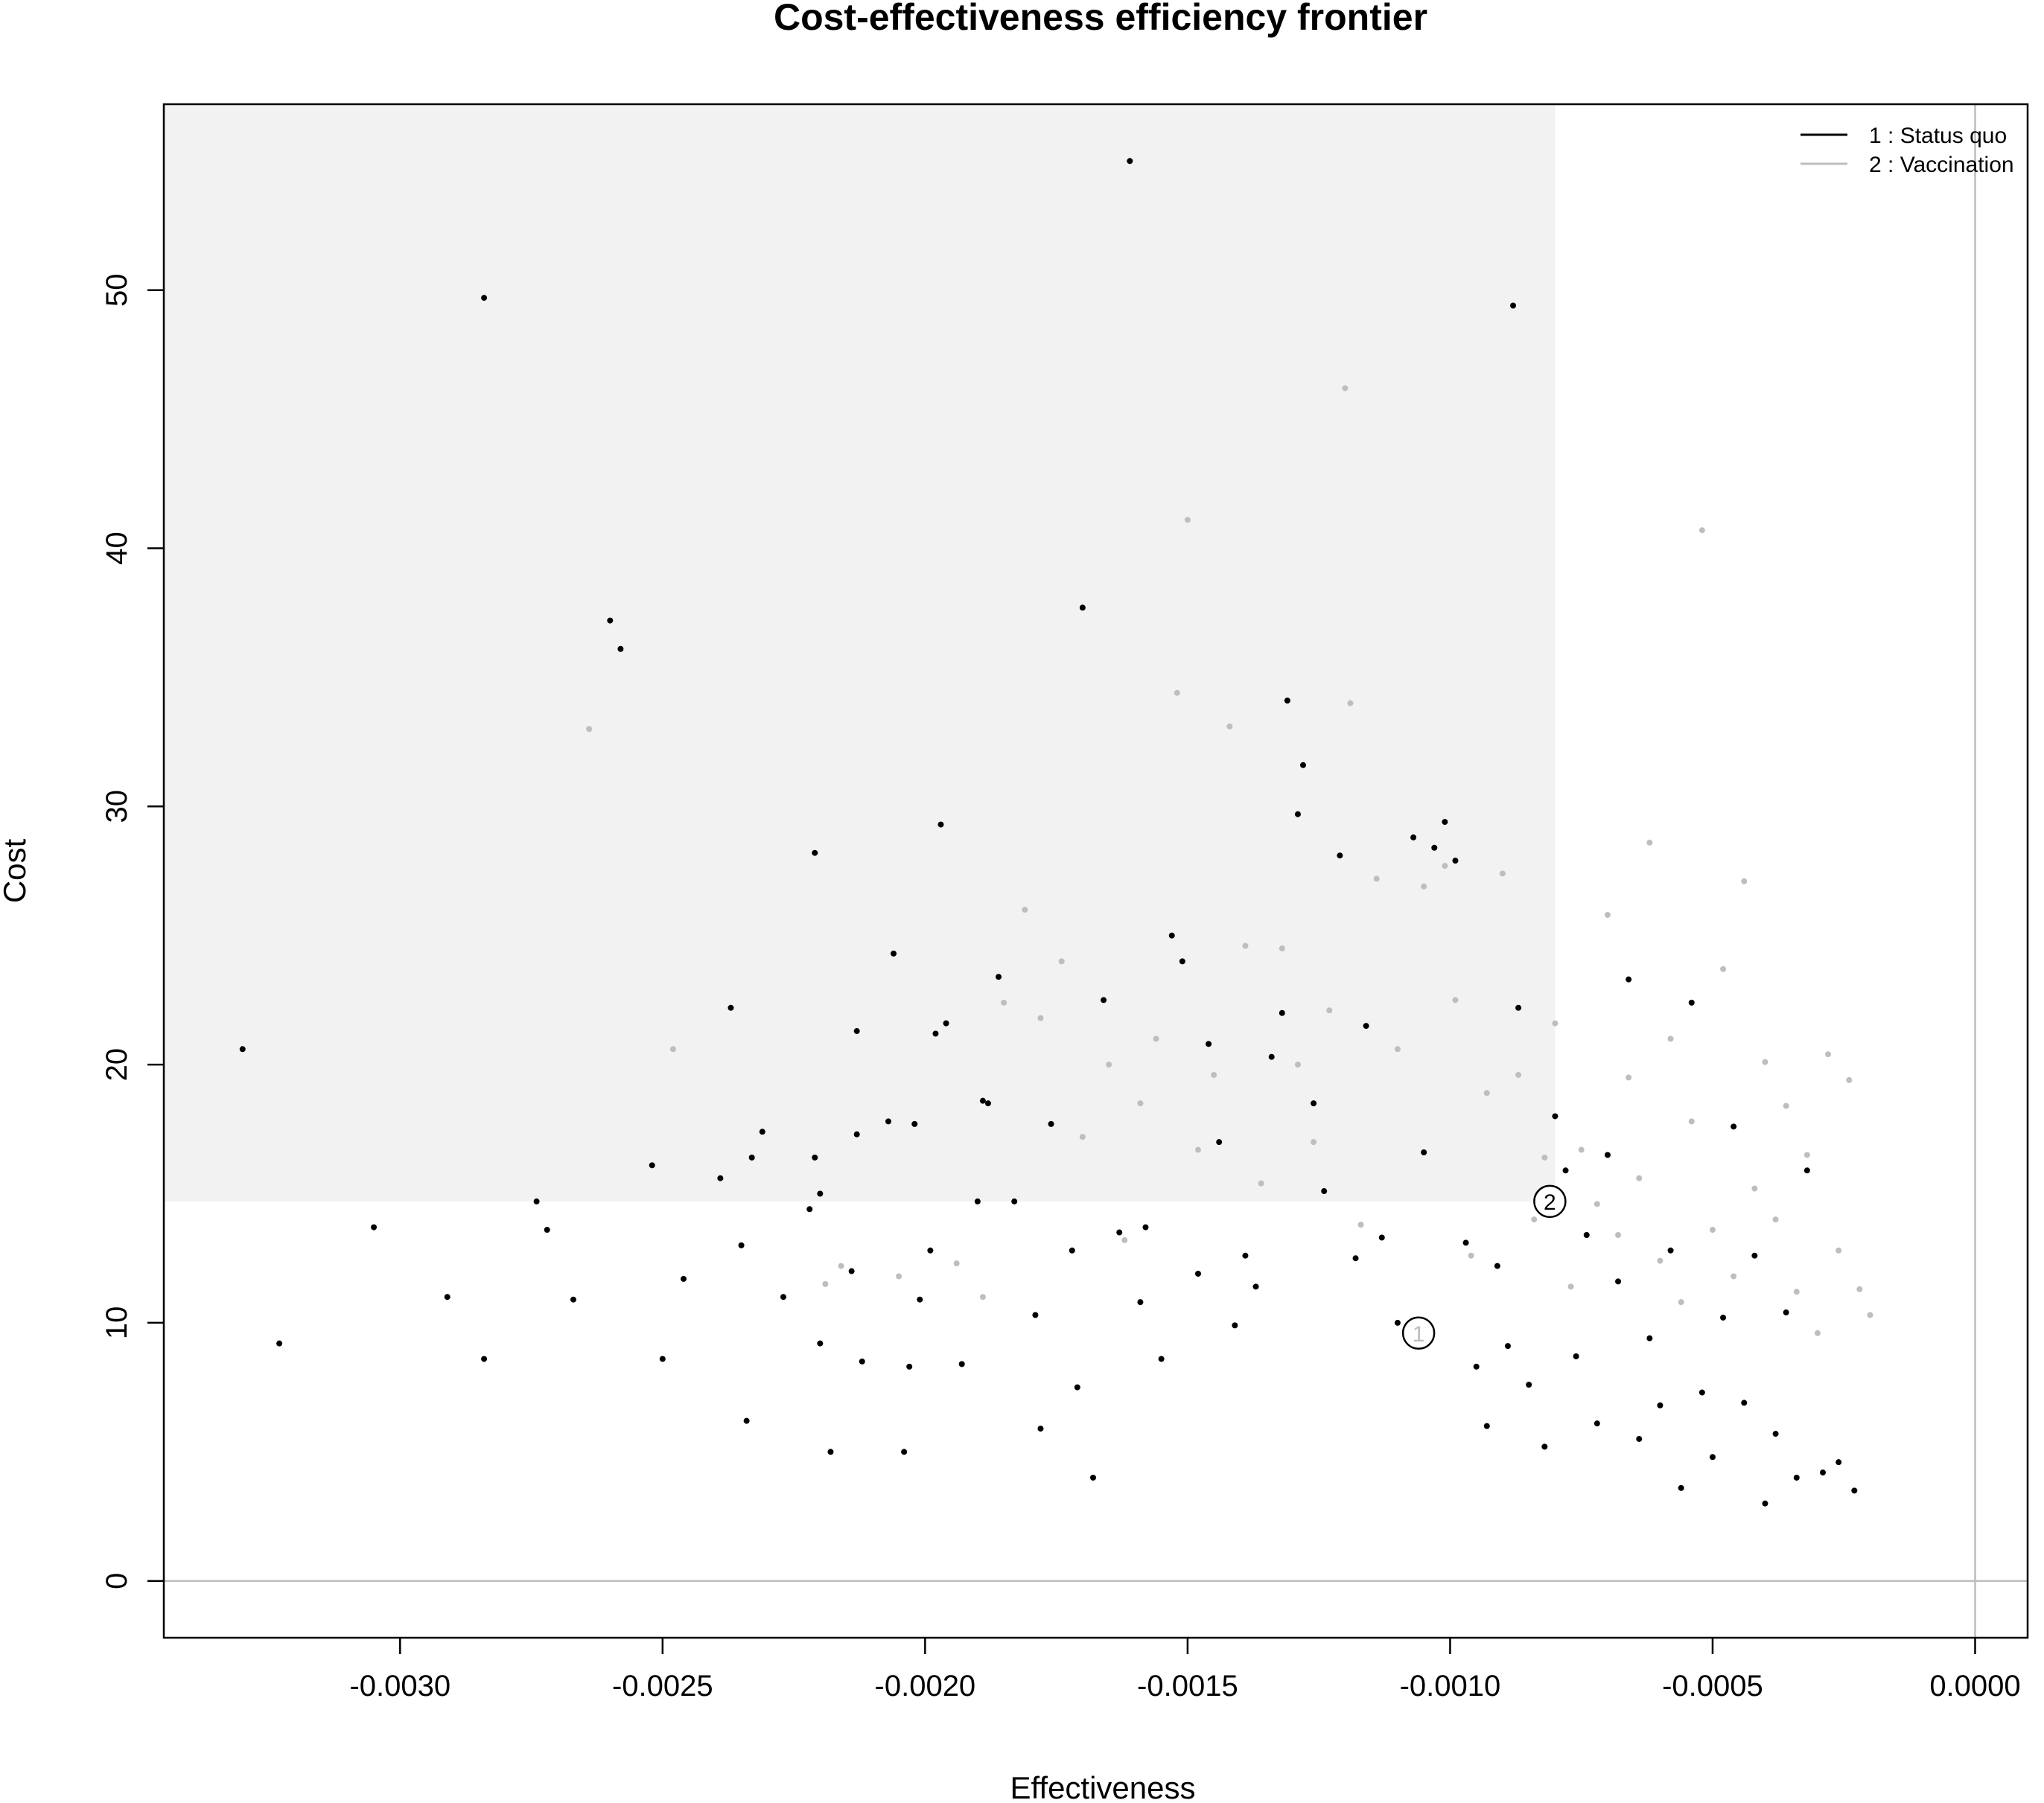 Image resolution: width=2044 pixels, height=1803 pixels. Describe the element at coordinates (1419, 1334) in the screenshot. I see `mean-label-1: 1` at that location.